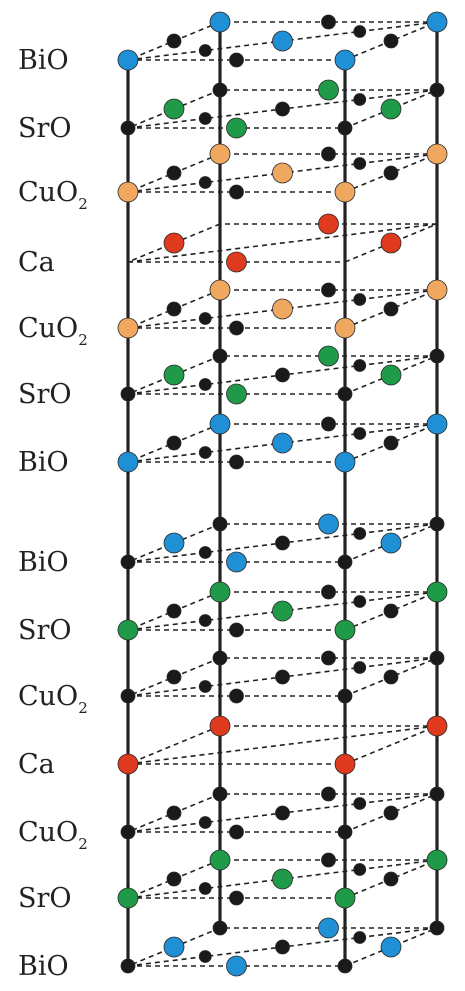  I want to click on layer-label: SrO, so click(45, 128).